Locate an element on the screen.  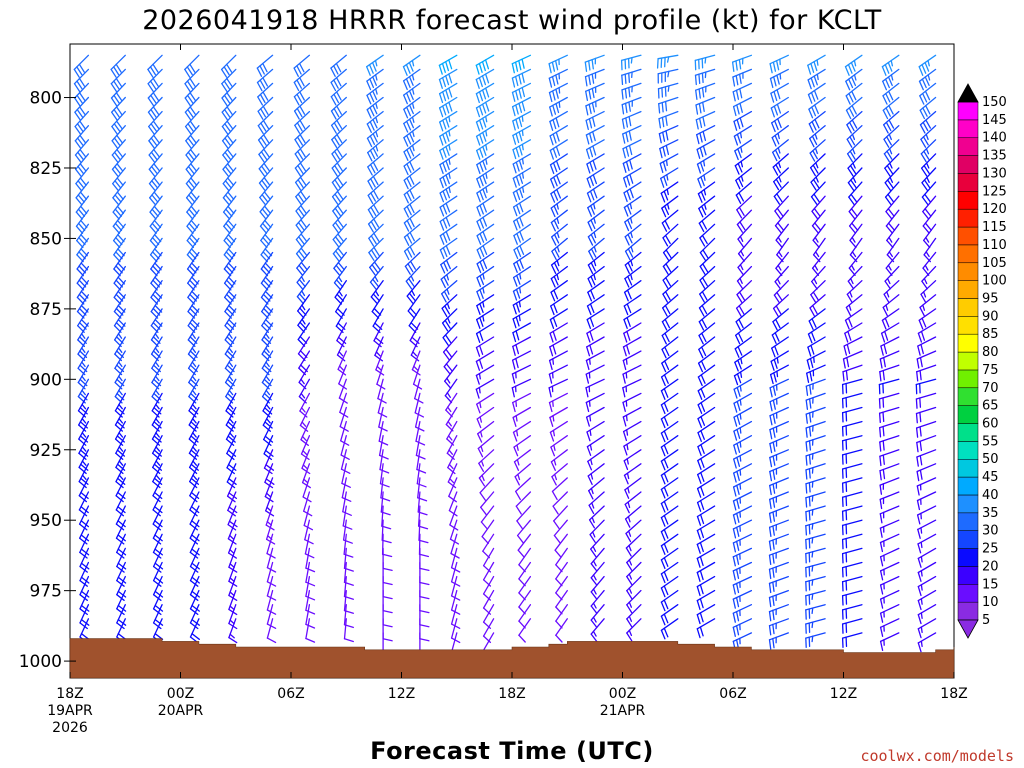
y-tick-label: 850 is located at coordinates (46, 239).